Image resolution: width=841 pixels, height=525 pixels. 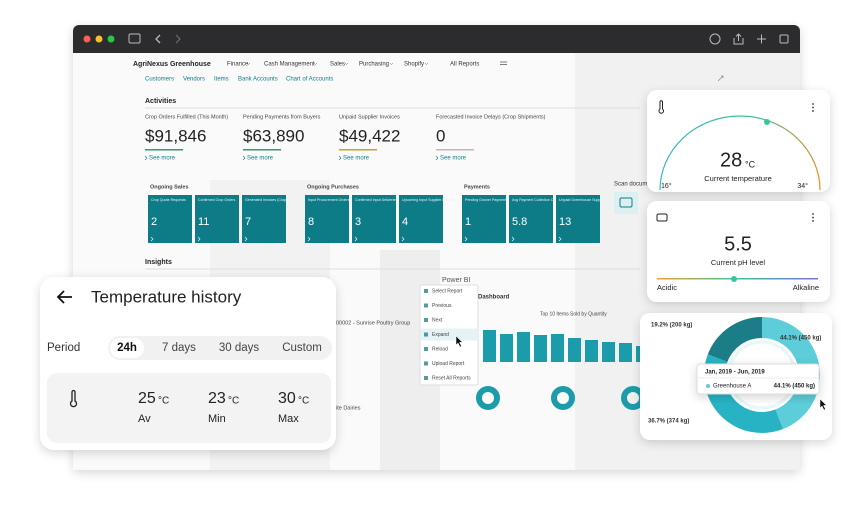 I want to click on temperature-label: Current temperature, so click(x=738, y=178).